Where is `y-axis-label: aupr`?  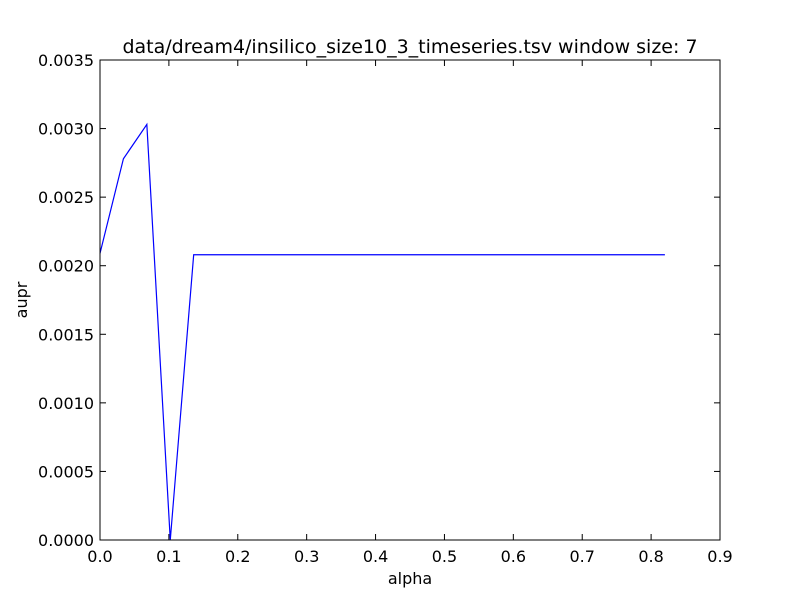
y-axis-label: aupr is located at coordinates (21, 299).